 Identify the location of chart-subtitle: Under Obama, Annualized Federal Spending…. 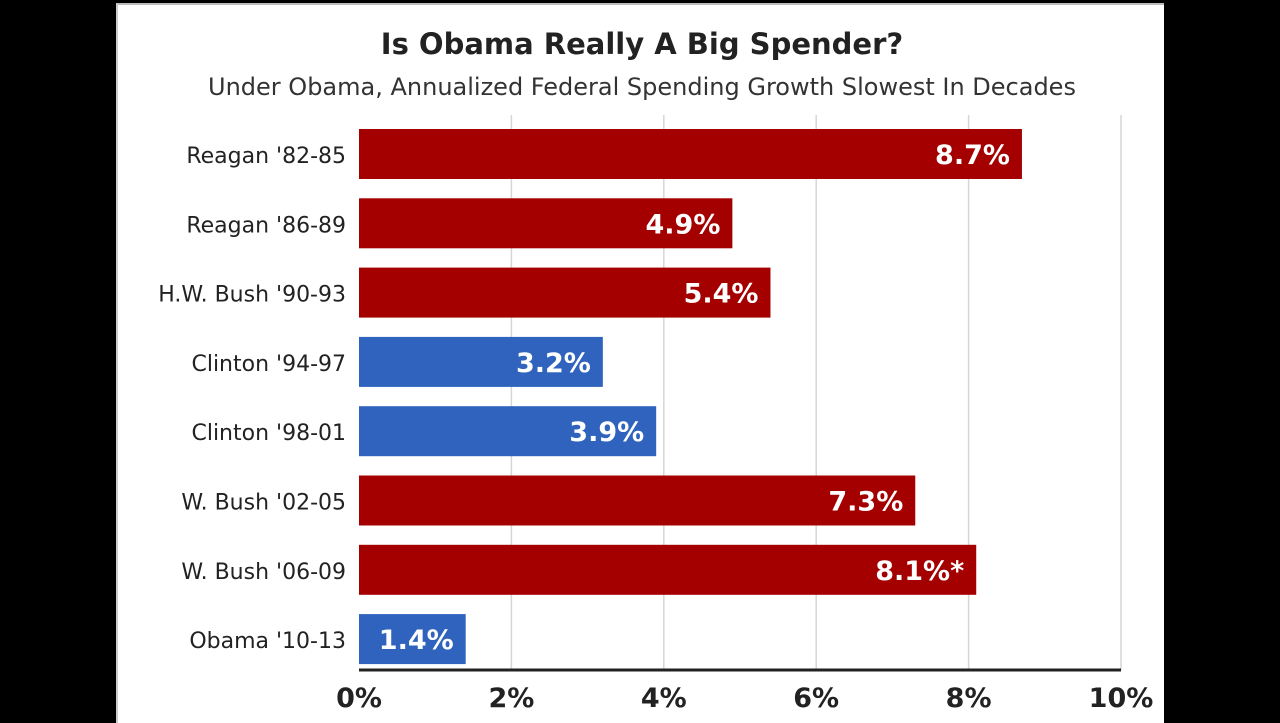
(642, 87).